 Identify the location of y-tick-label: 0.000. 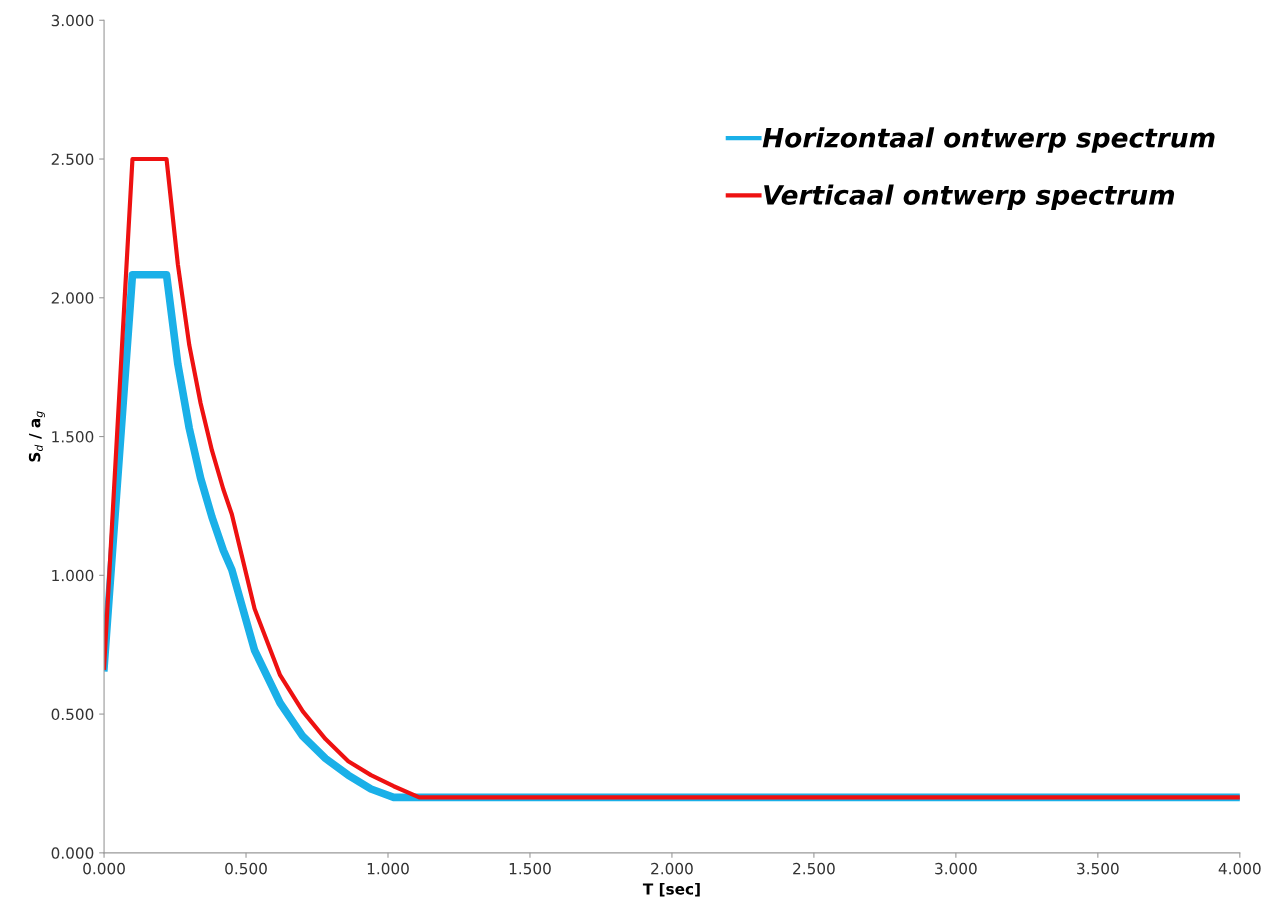
(72, 853).